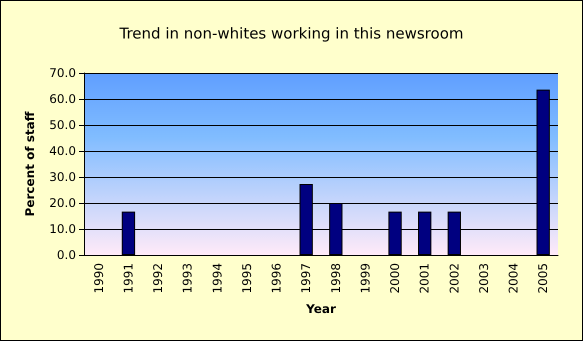 The image size is (583, 341). I want to click on x-tick-label: 2003, so click(483, 278).